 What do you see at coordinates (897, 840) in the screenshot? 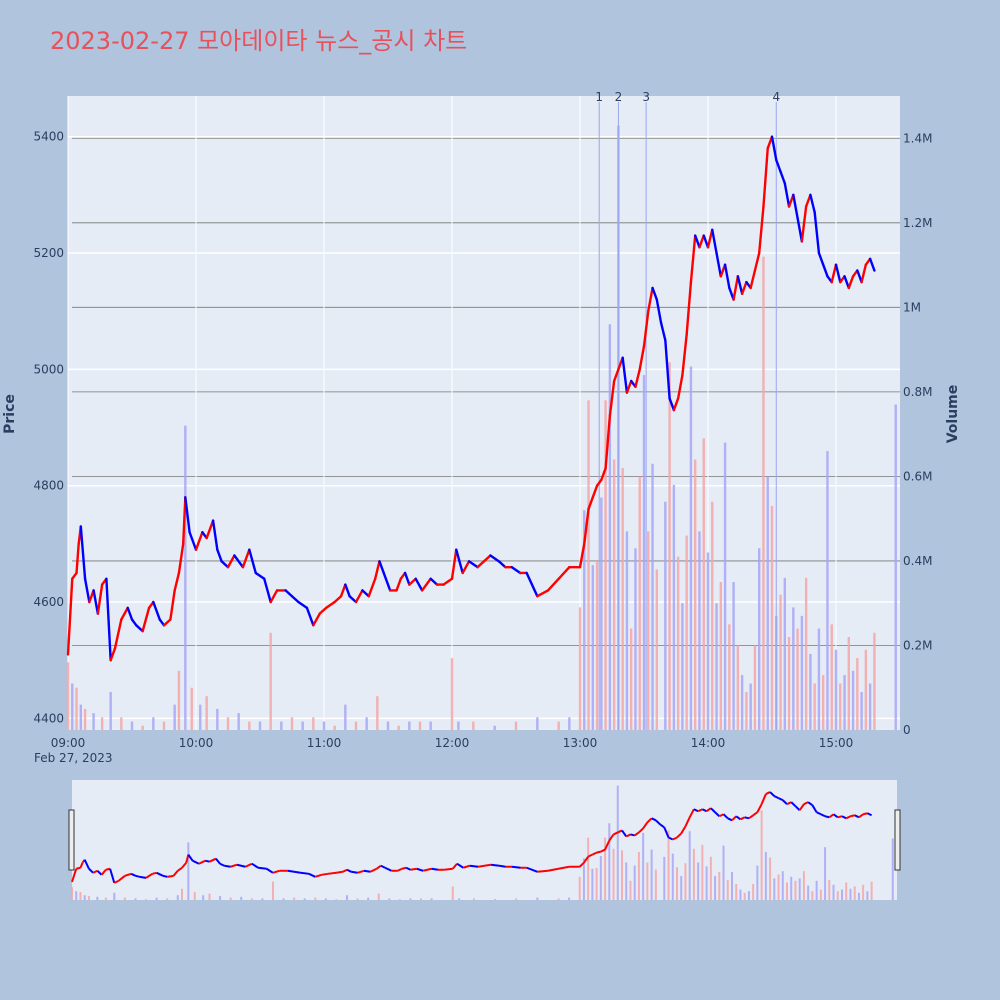
I see `range-handle-right` at bounding box center [897, 840].